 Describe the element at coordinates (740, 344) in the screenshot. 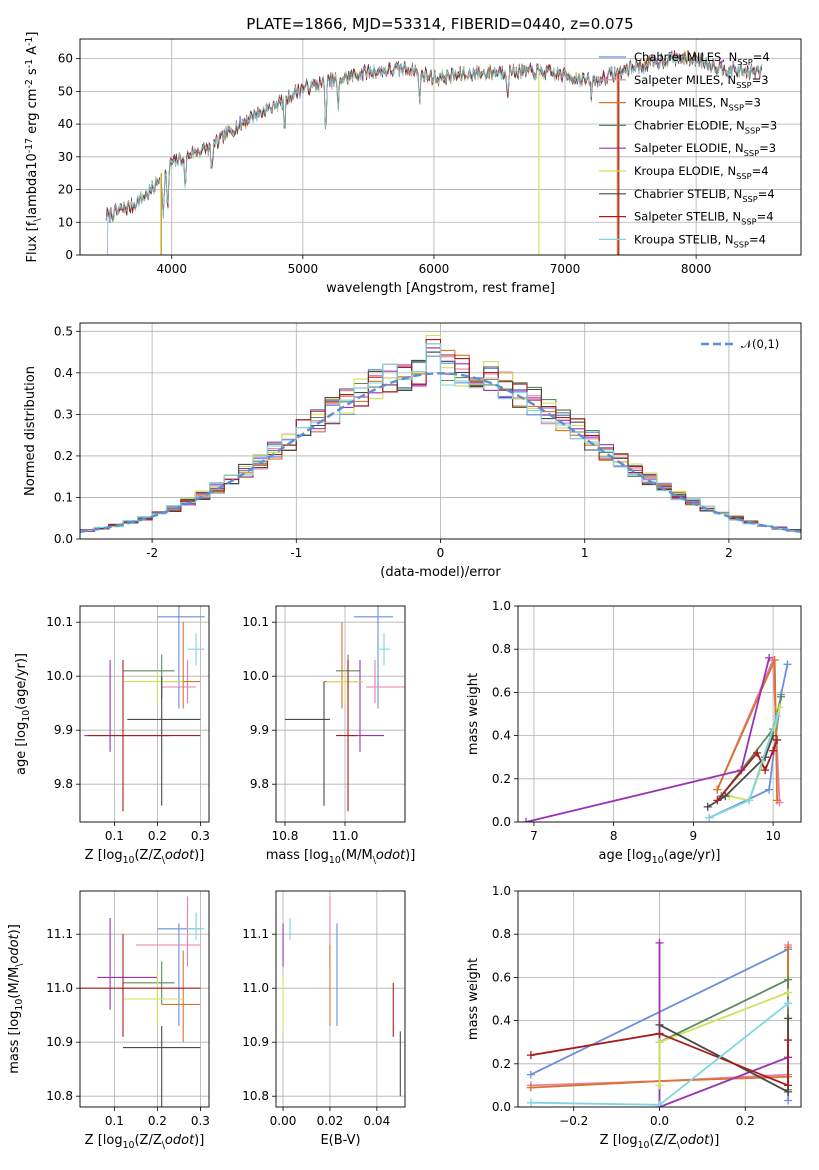

I see `normal-legend: 𝒩(0,1)` at that location.